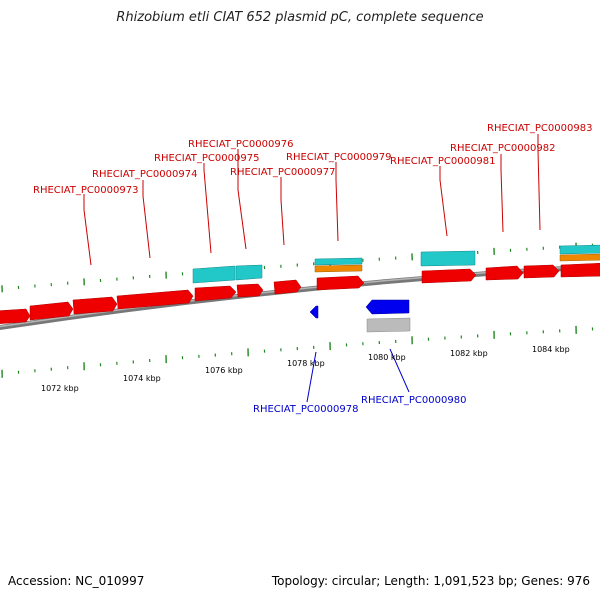 The width and height of the screenshot is (600, 600). I want to click on gene-label-0000983: RHECIAT_PC0000983, so click(539, 128).